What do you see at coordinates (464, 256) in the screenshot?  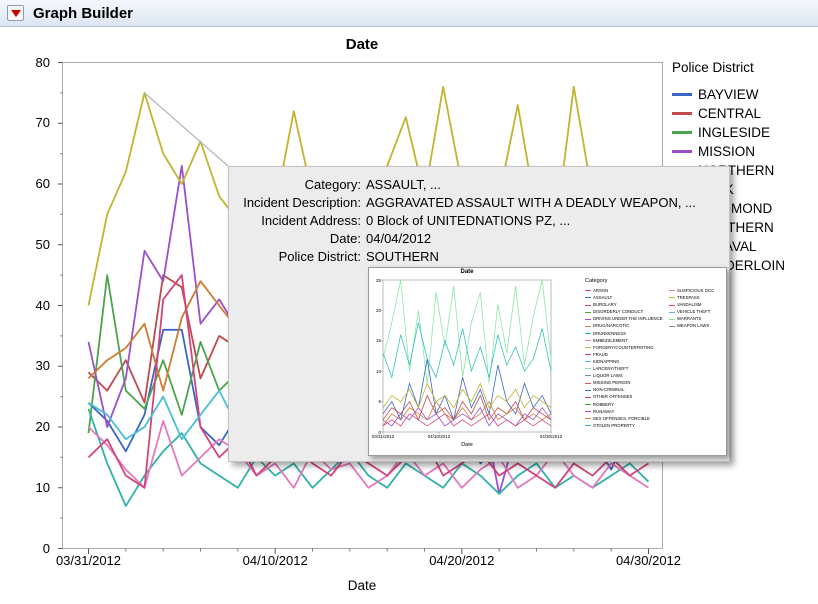 I see `tooltip-row: Police District: SOUTHERN` at bounding box center [464, 256].